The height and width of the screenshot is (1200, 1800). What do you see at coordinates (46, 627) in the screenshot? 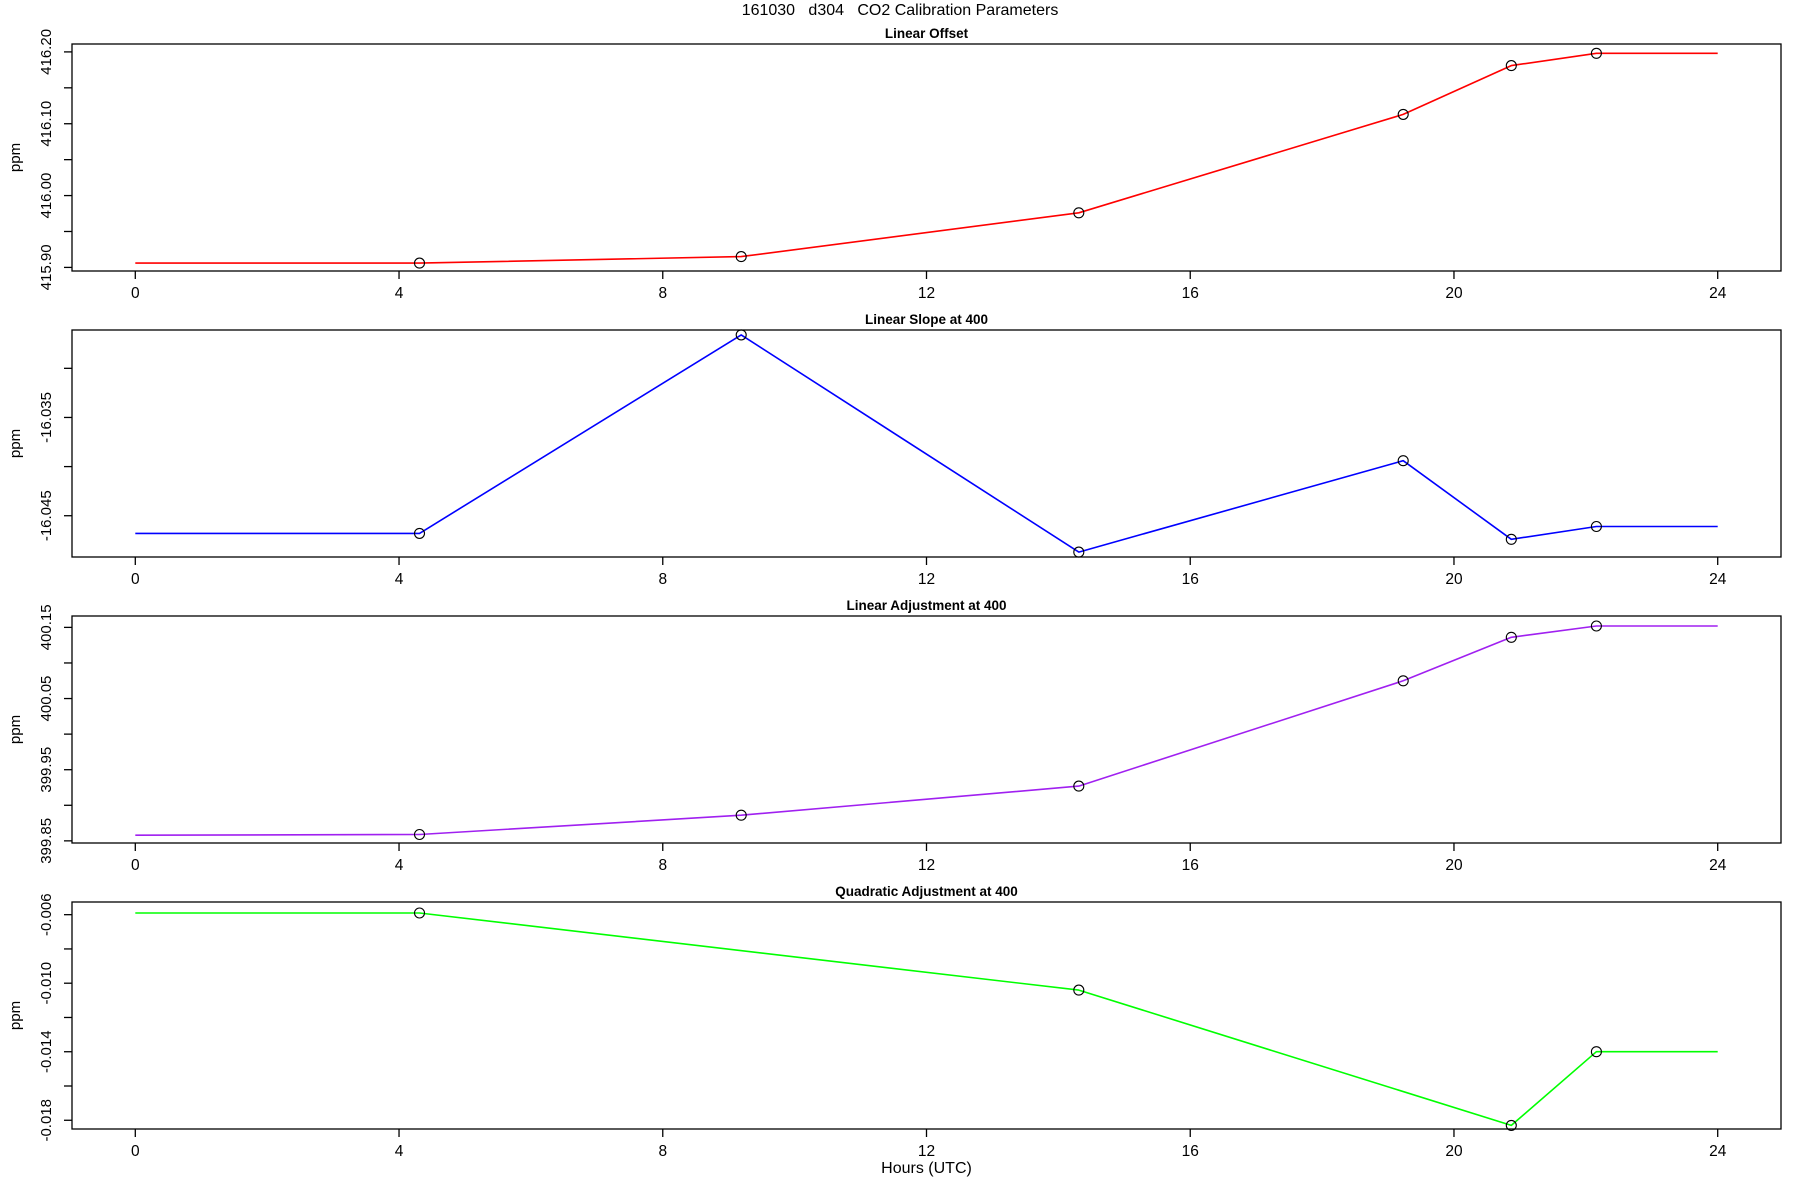
I see `y-tick-label: 400.15` at bounding box center [46, 627].